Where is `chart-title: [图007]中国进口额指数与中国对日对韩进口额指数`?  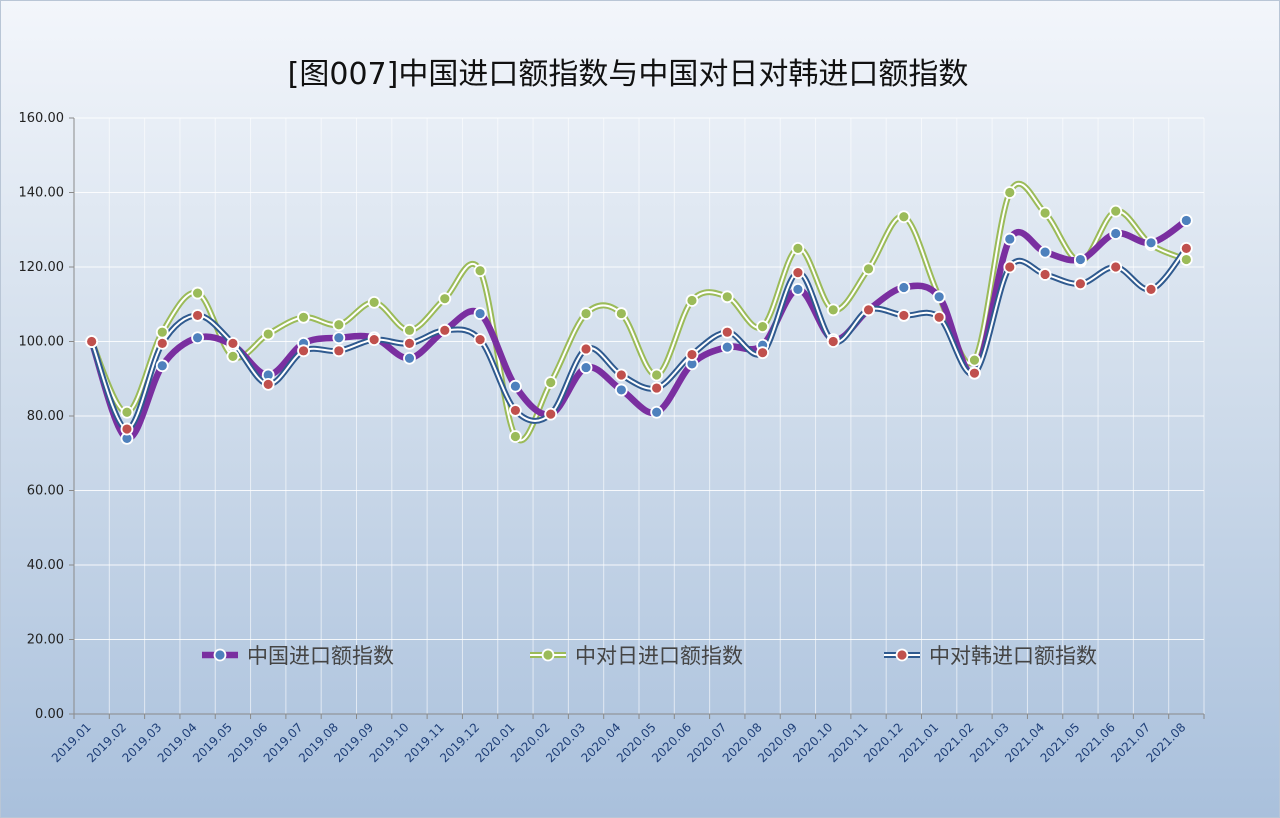 chart-title: [图007]中国进口额指数与中国对日对韩进口额指数 is located at coordinates (628, 74).